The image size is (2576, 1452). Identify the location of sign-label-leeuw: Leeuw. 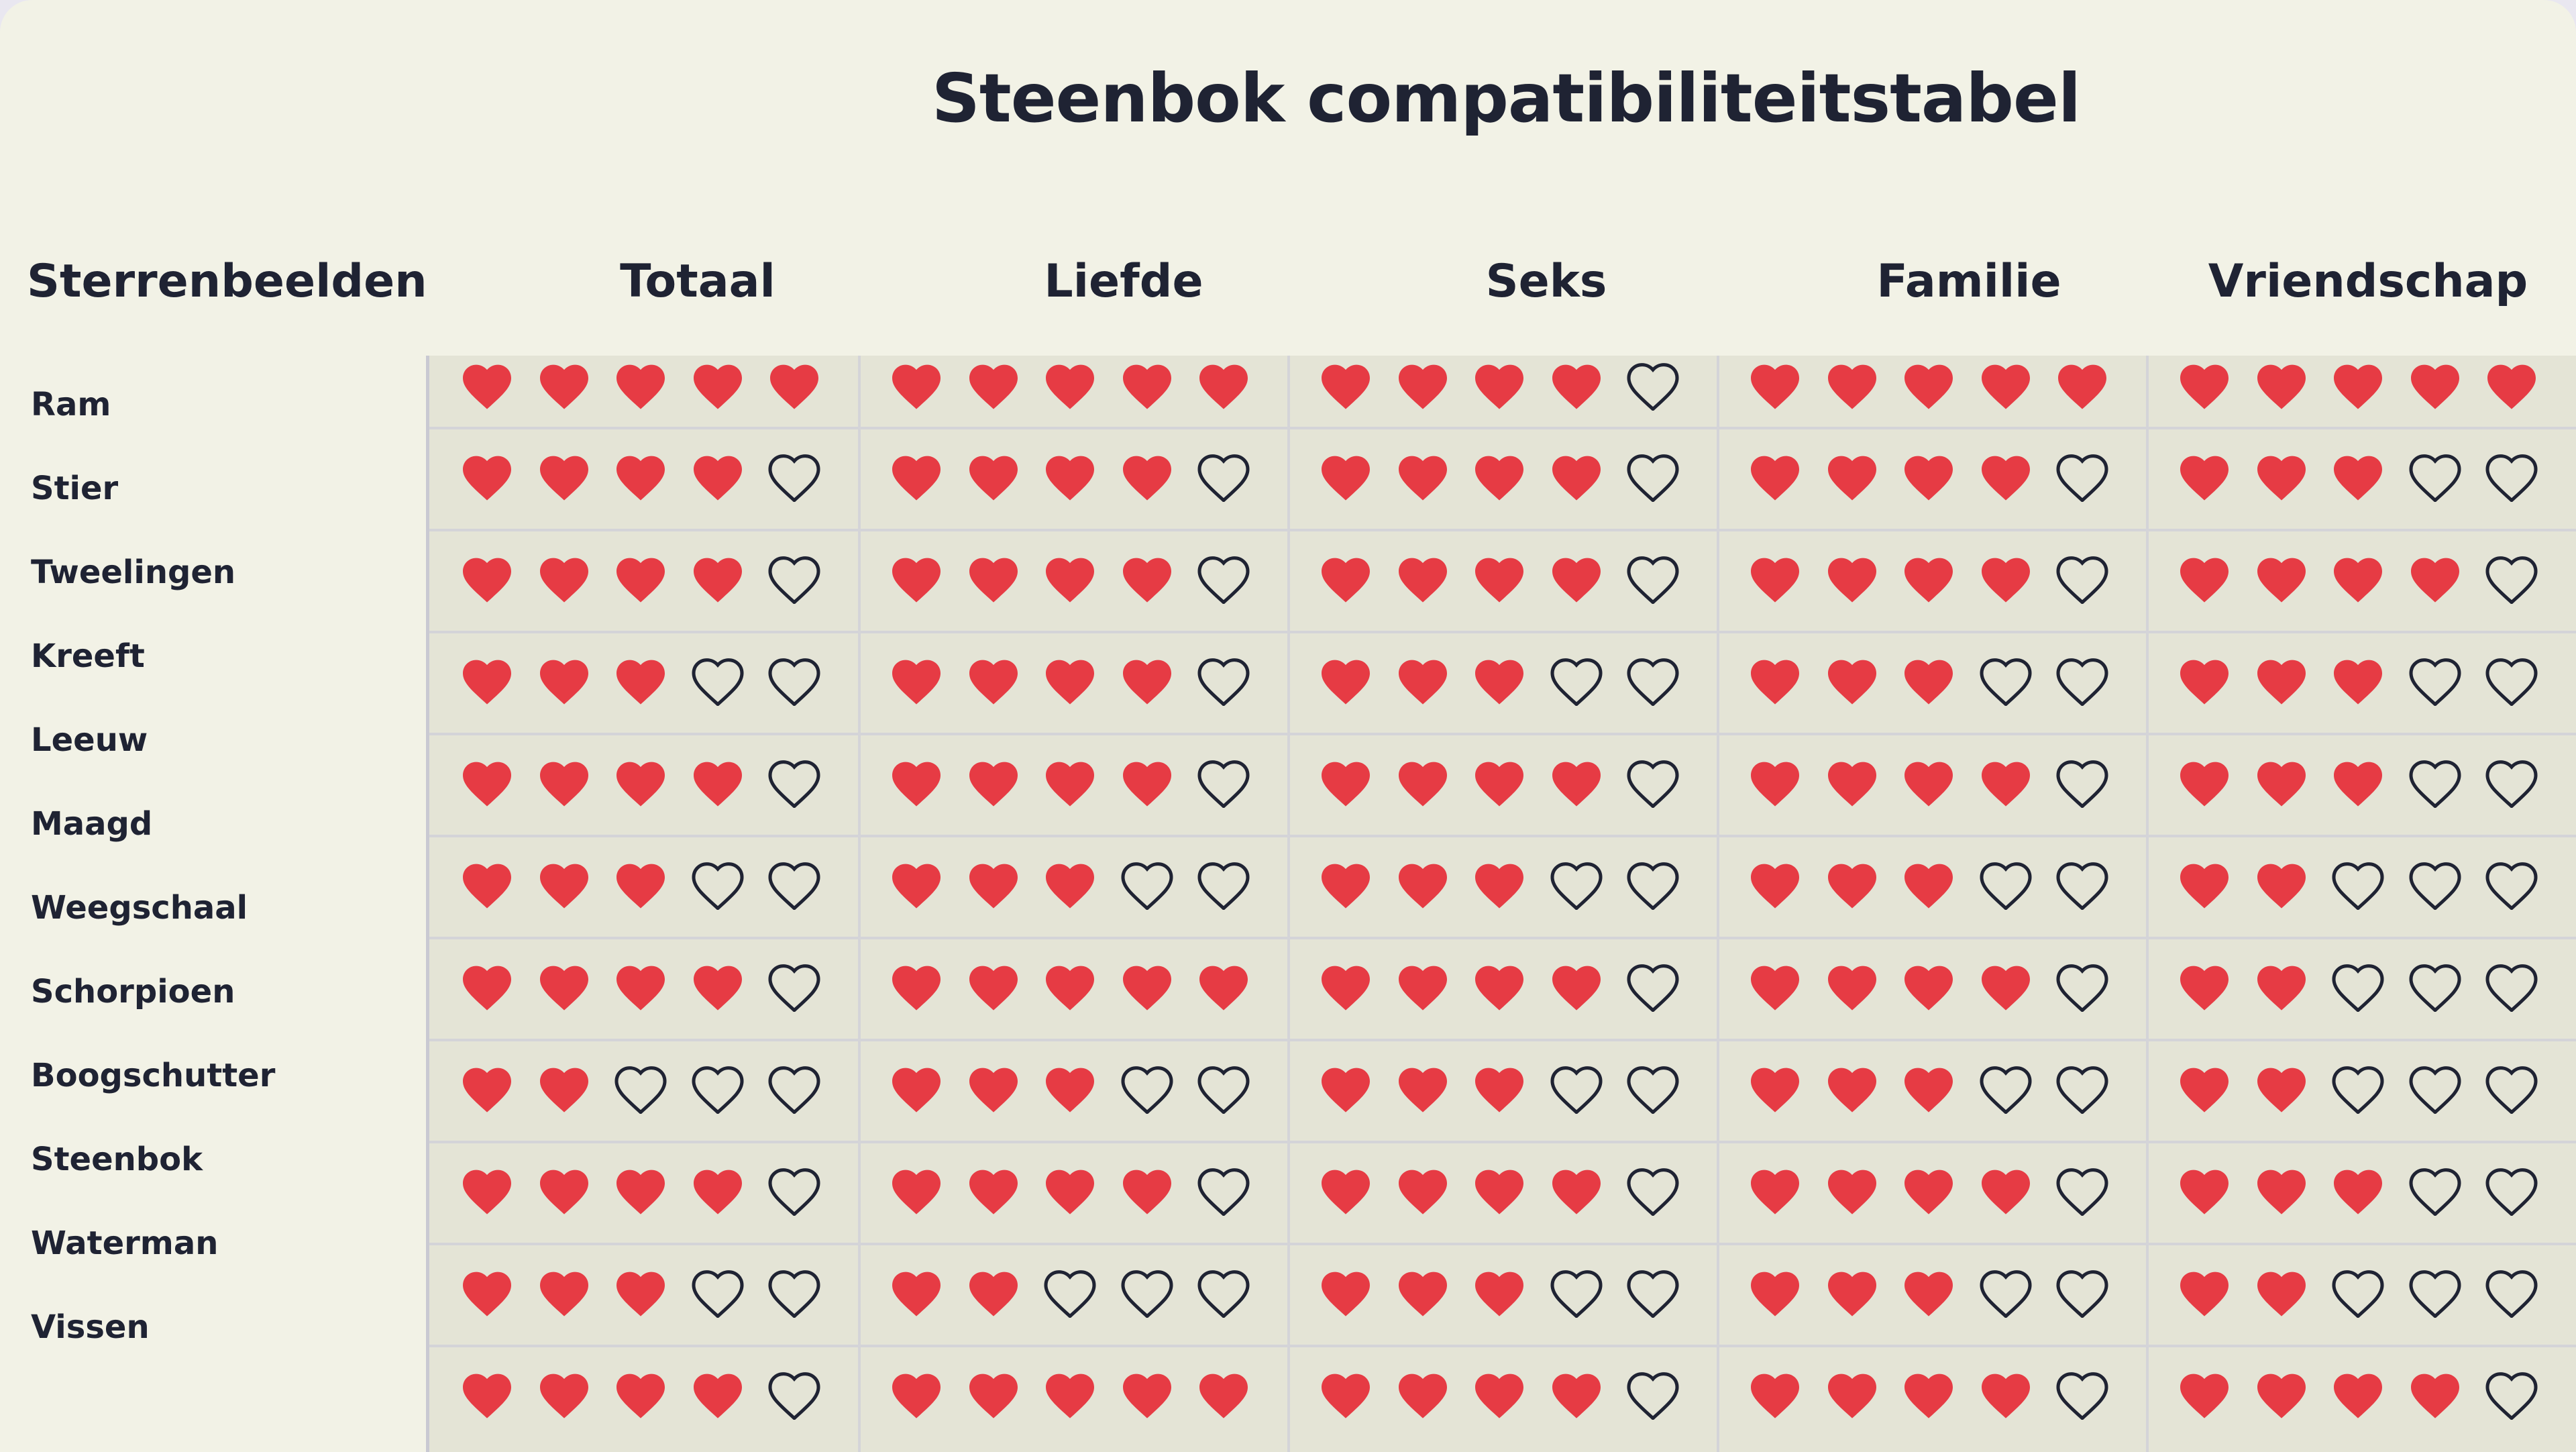
(89, 740).